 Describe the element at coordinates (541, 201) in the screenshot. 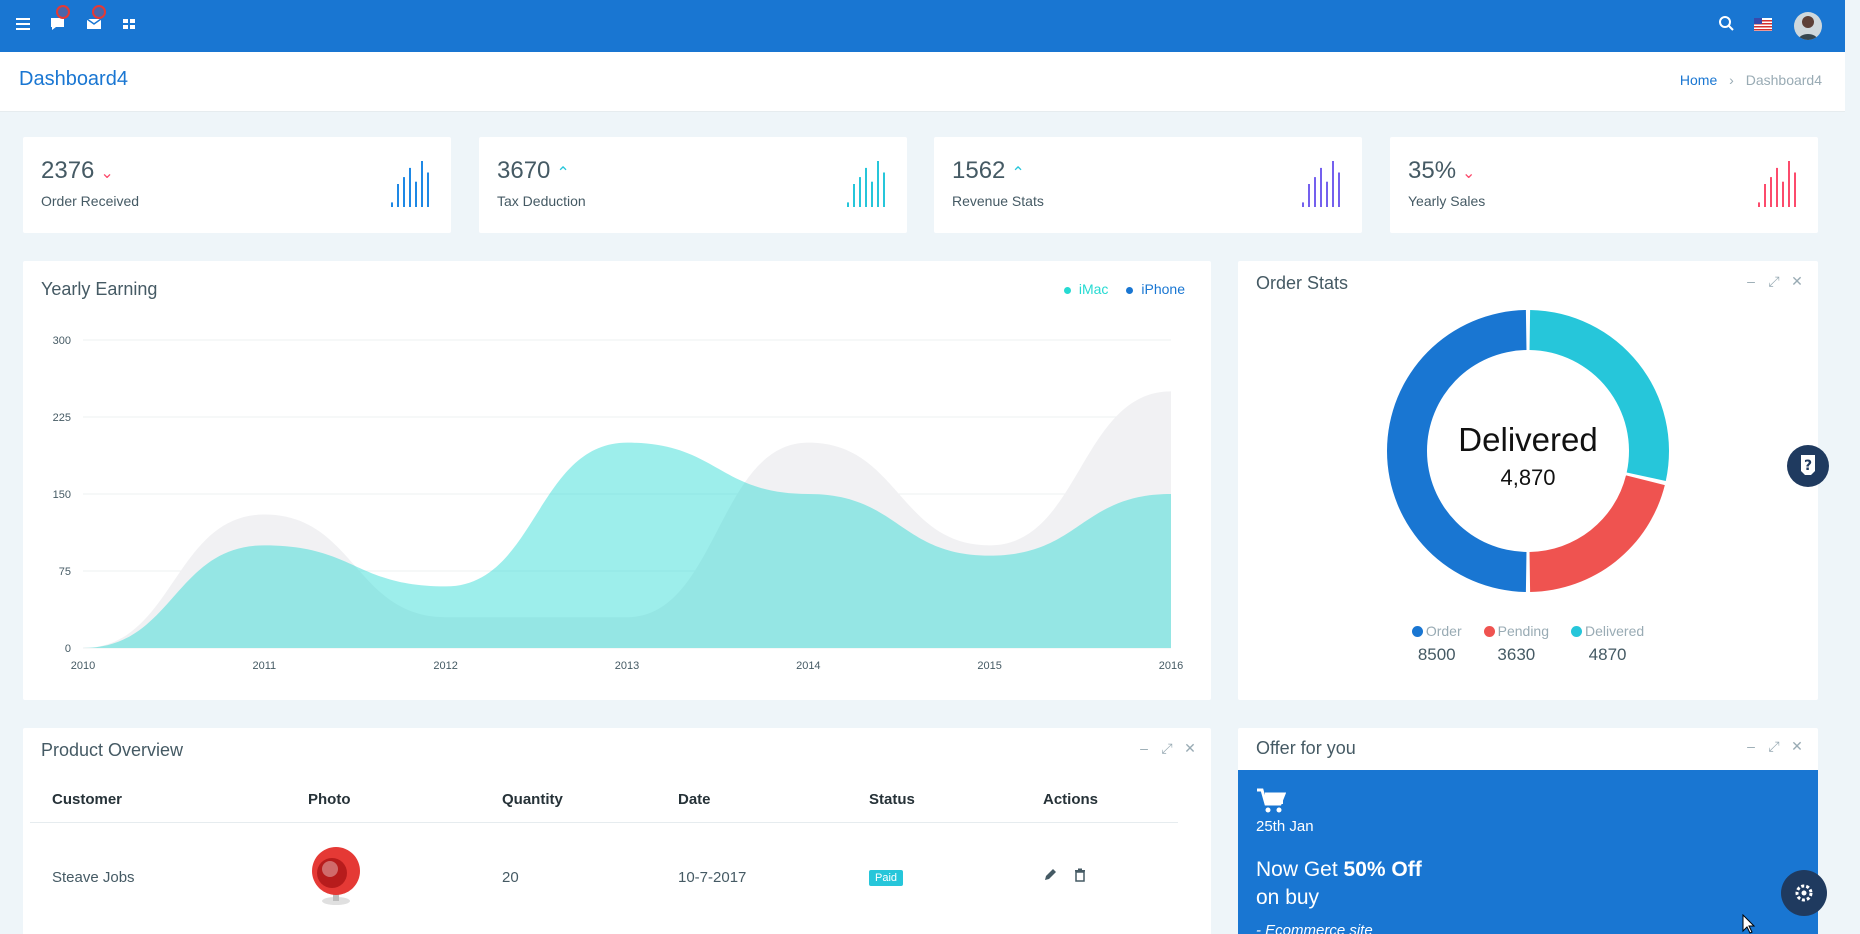

I see `stat-label: Tax Deduction` at that location.